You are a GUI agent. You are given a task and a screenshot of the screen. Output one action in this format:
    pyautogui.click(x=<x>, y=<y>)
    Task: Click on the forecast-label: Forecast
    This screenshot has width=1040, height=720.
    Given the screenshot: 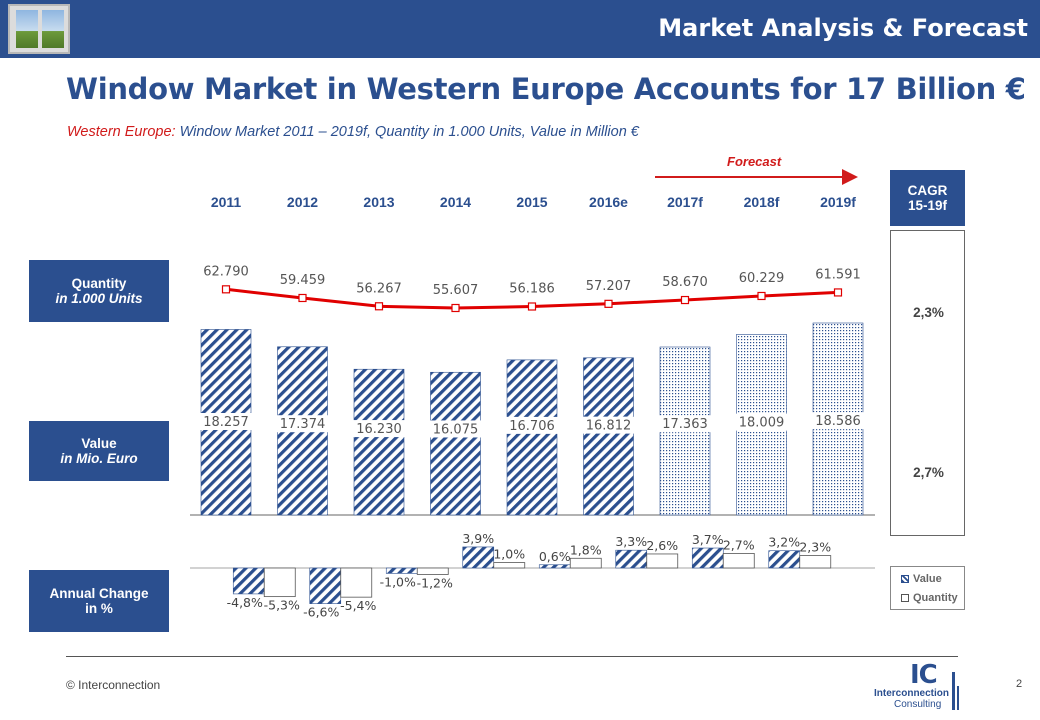 What is the action you would take?
    pyautogui.click(x=754, y=161)
    